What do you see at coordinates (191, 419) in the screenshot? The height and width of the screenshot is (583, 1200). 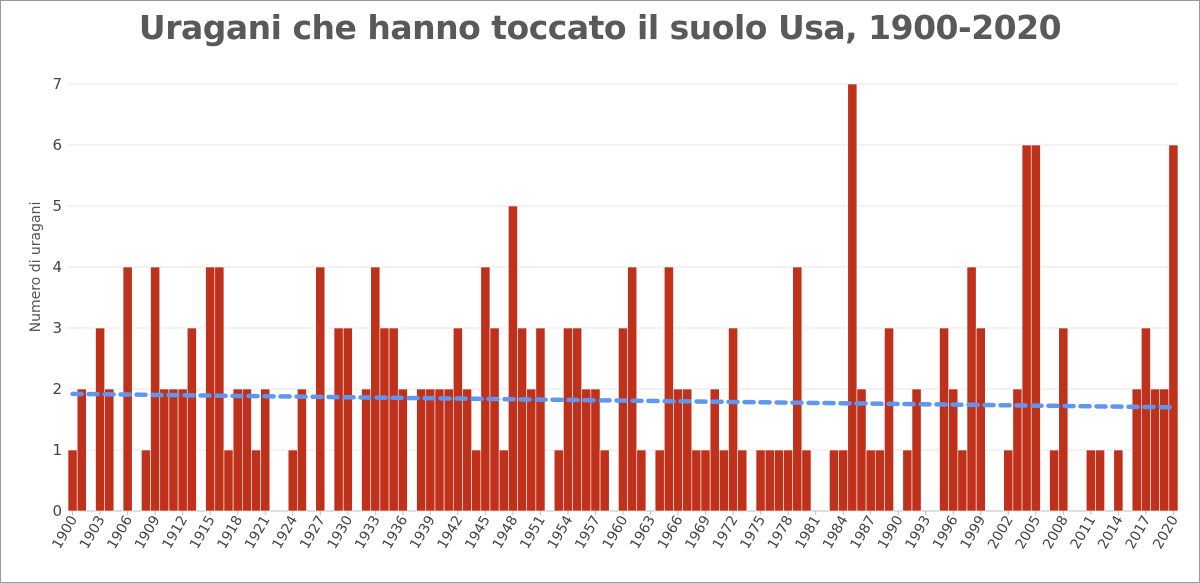 I see `bar-1913` at bounding box center [191, 419].